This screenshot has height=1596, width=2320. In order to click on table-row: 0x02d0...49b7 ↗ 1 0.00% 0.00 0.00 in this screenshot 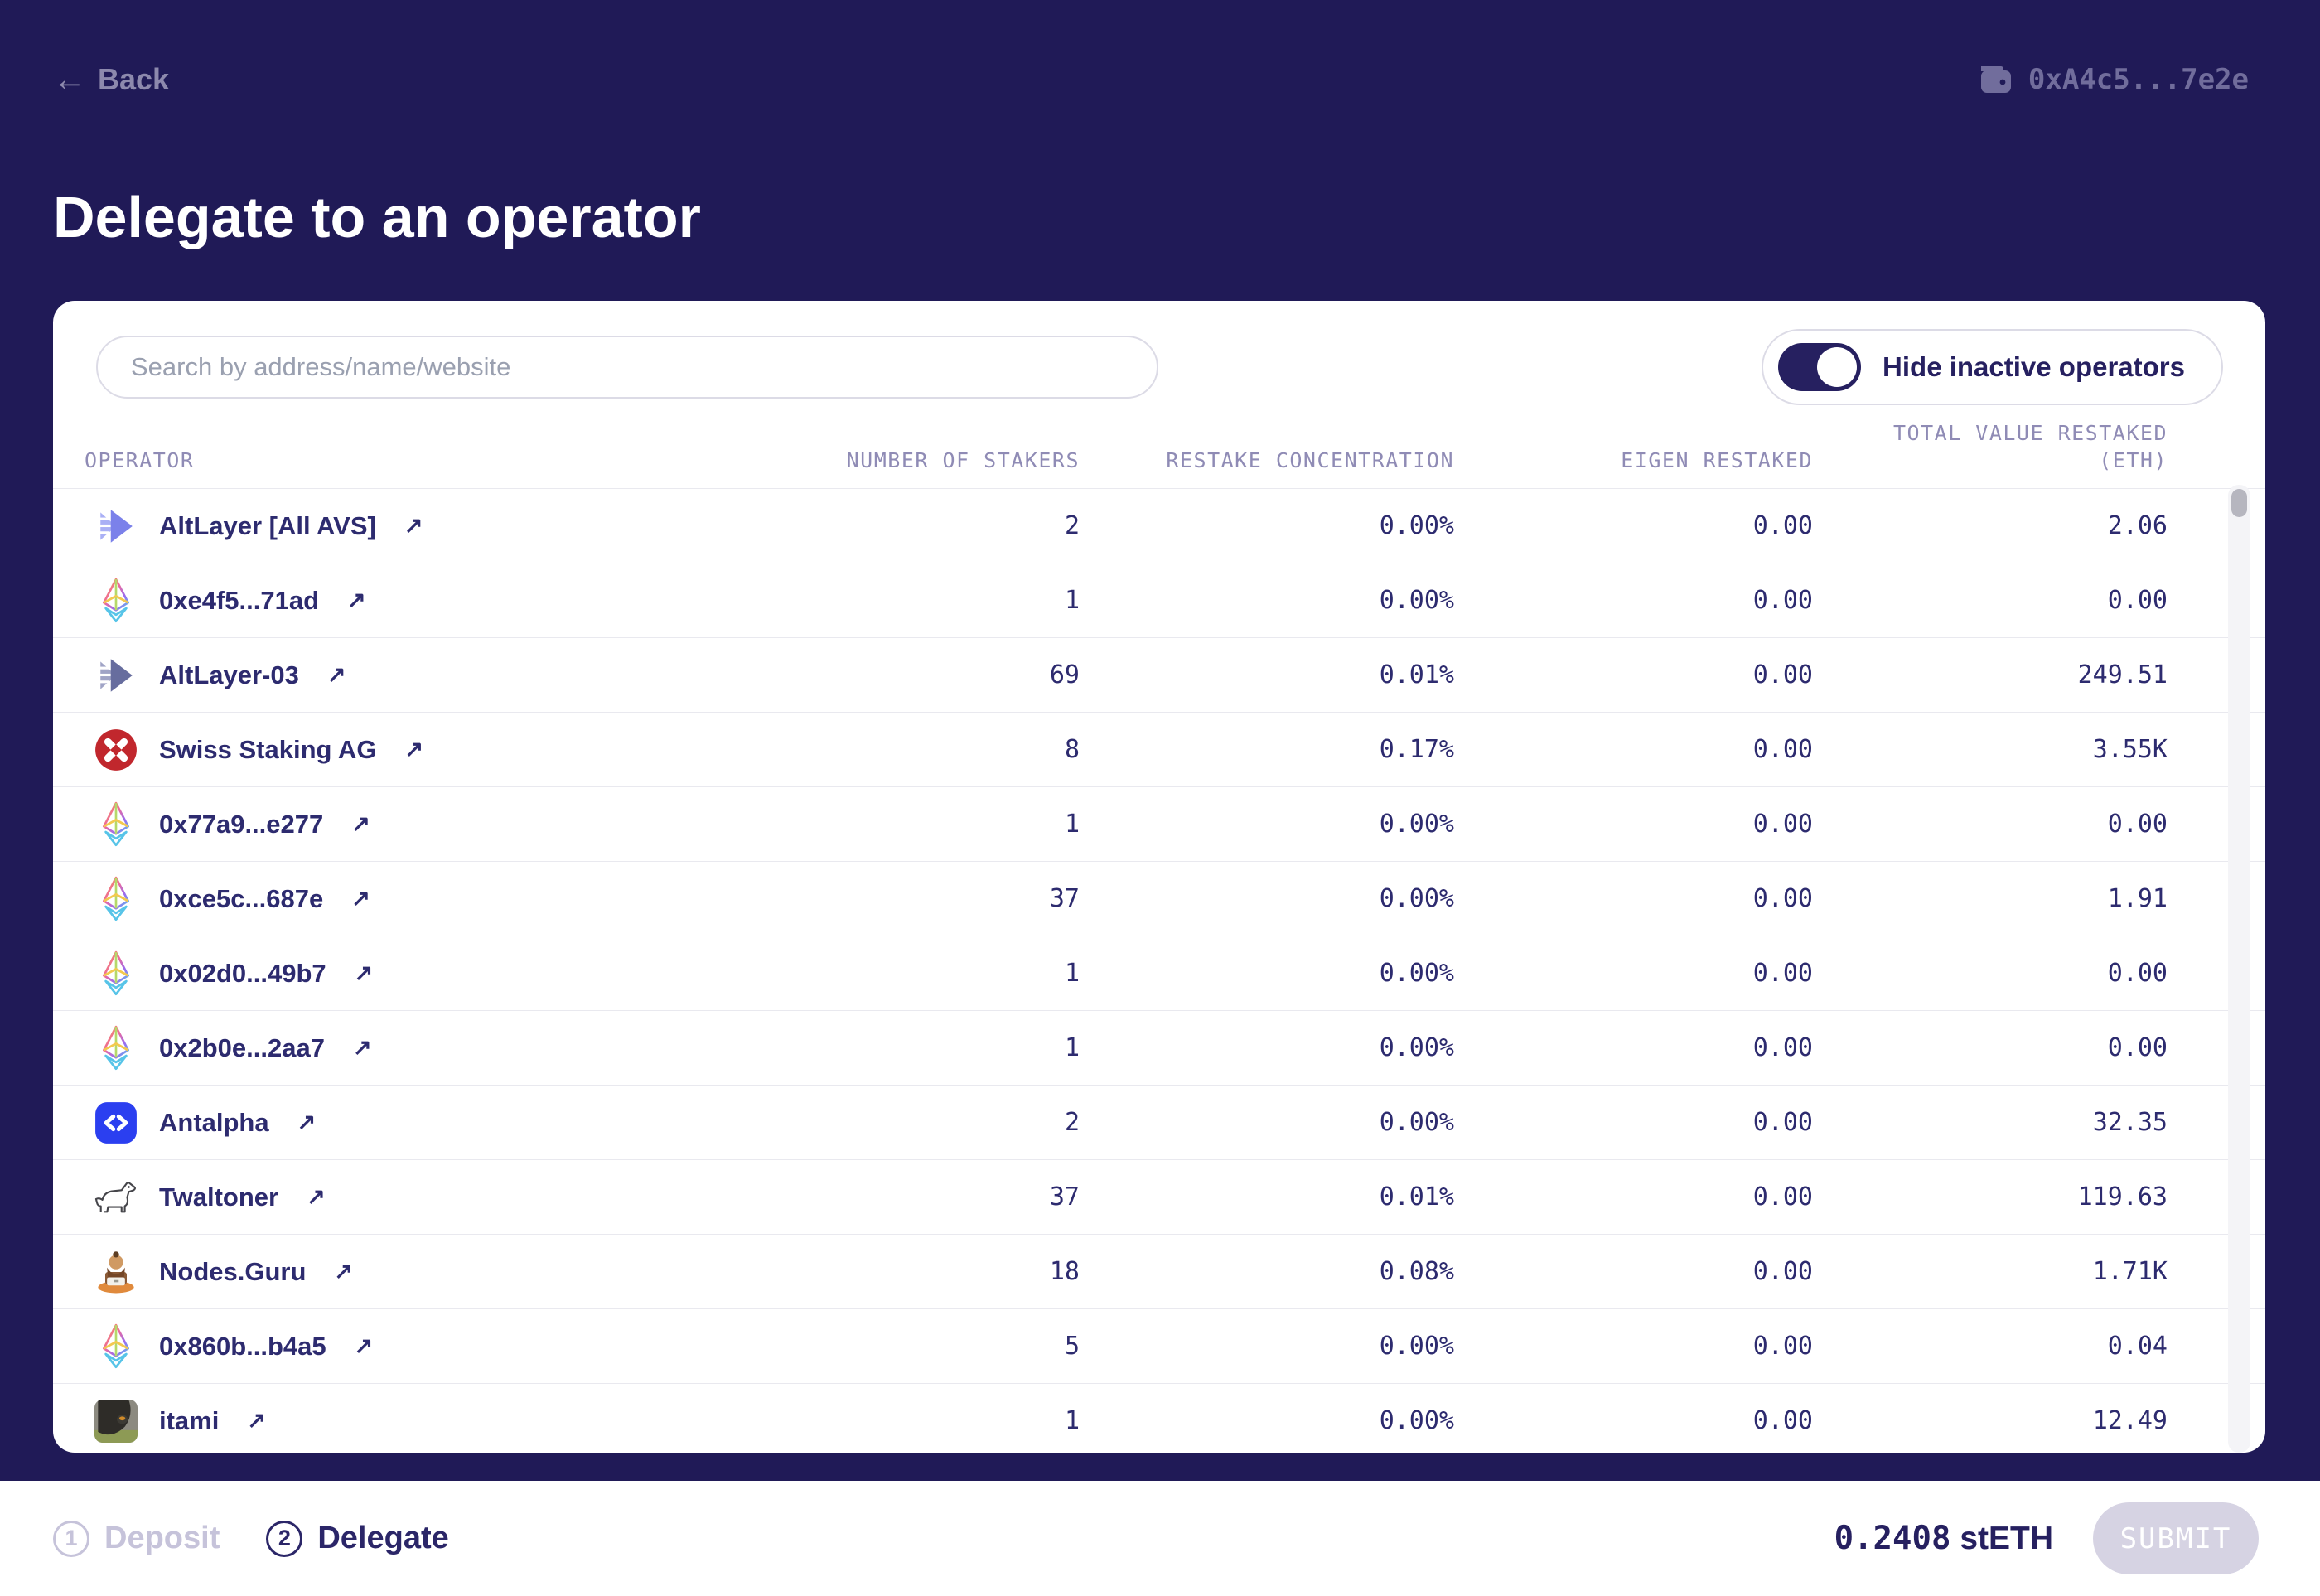, I will do `click(1159, 973)`.